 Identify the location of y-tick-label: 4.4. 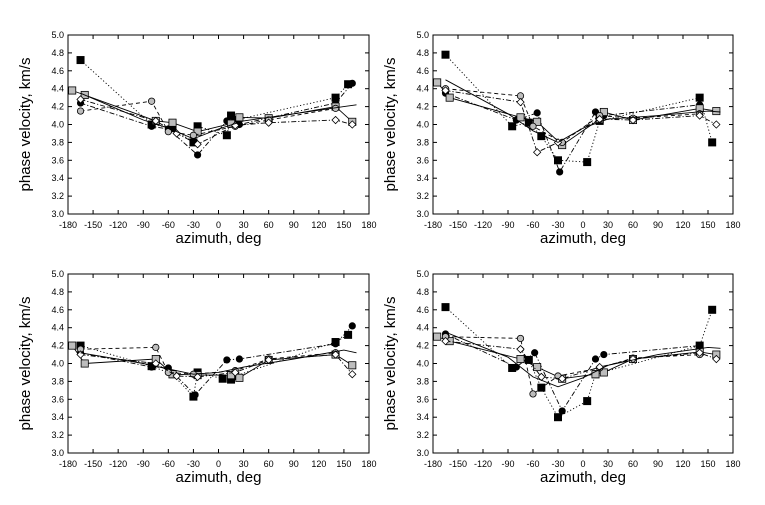
(57, 89).